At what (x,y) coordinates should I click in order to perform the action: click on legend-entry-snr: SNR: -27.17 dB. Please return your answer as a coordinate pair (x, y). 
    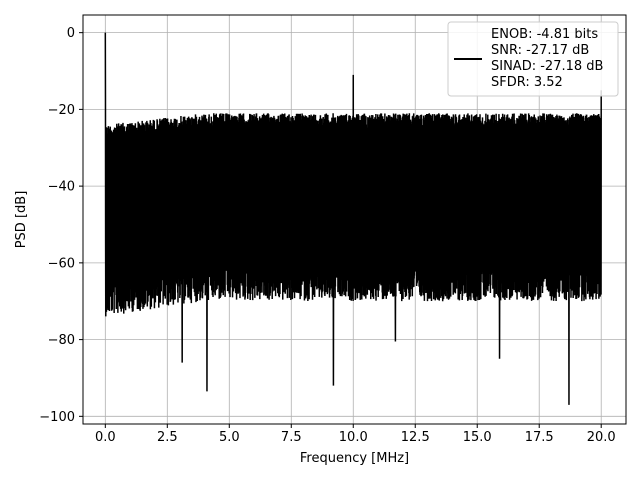
    Looking at the image, I should click on (540, 50).